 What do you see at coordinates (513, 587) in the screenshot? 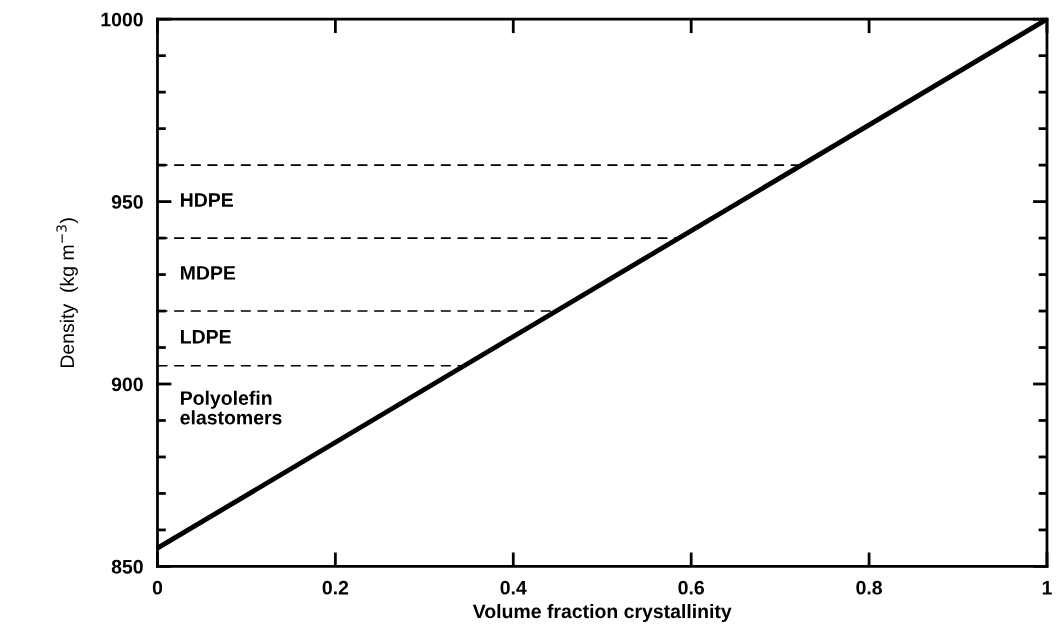
I see `x-tick-label: 0.4` at bounding box center [513, 587].